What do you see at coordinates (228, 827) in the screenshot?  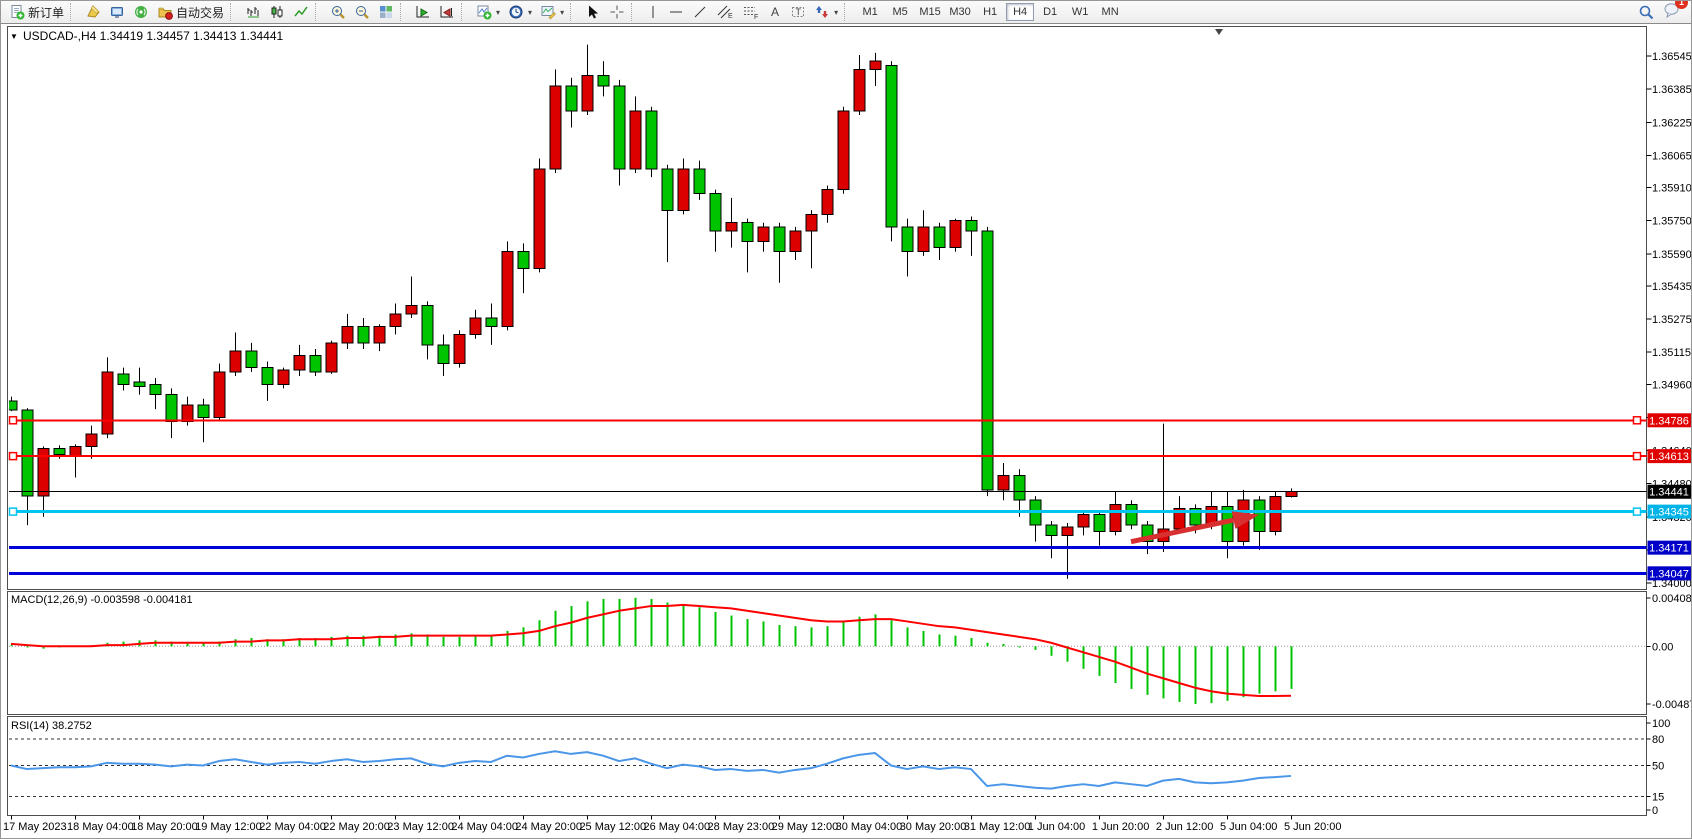 I see `time-axis-label: 19 May 12:00` at bounding box center [228, 827].